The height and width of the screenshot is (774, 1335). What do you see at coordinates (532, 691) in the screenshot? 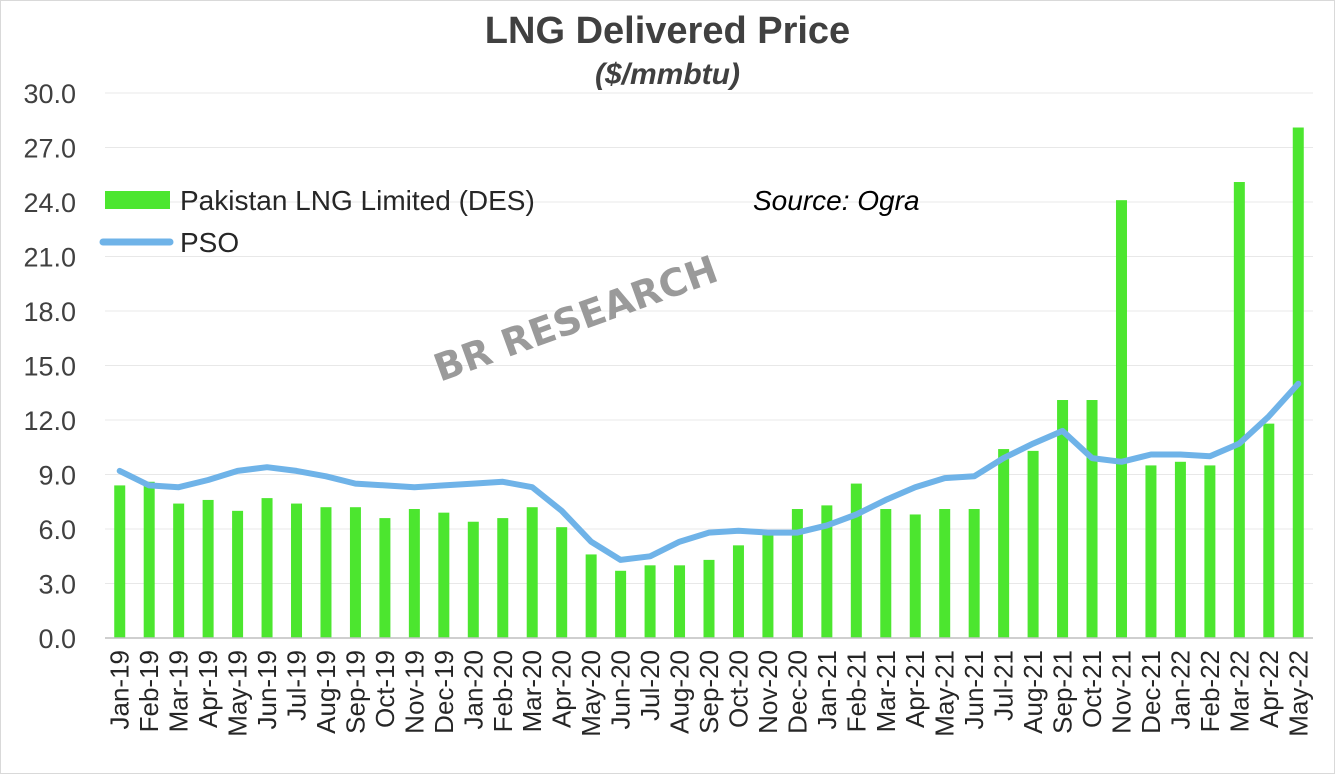
I see `x-tick-label: Mar-20` at bounding box center [532, 691].